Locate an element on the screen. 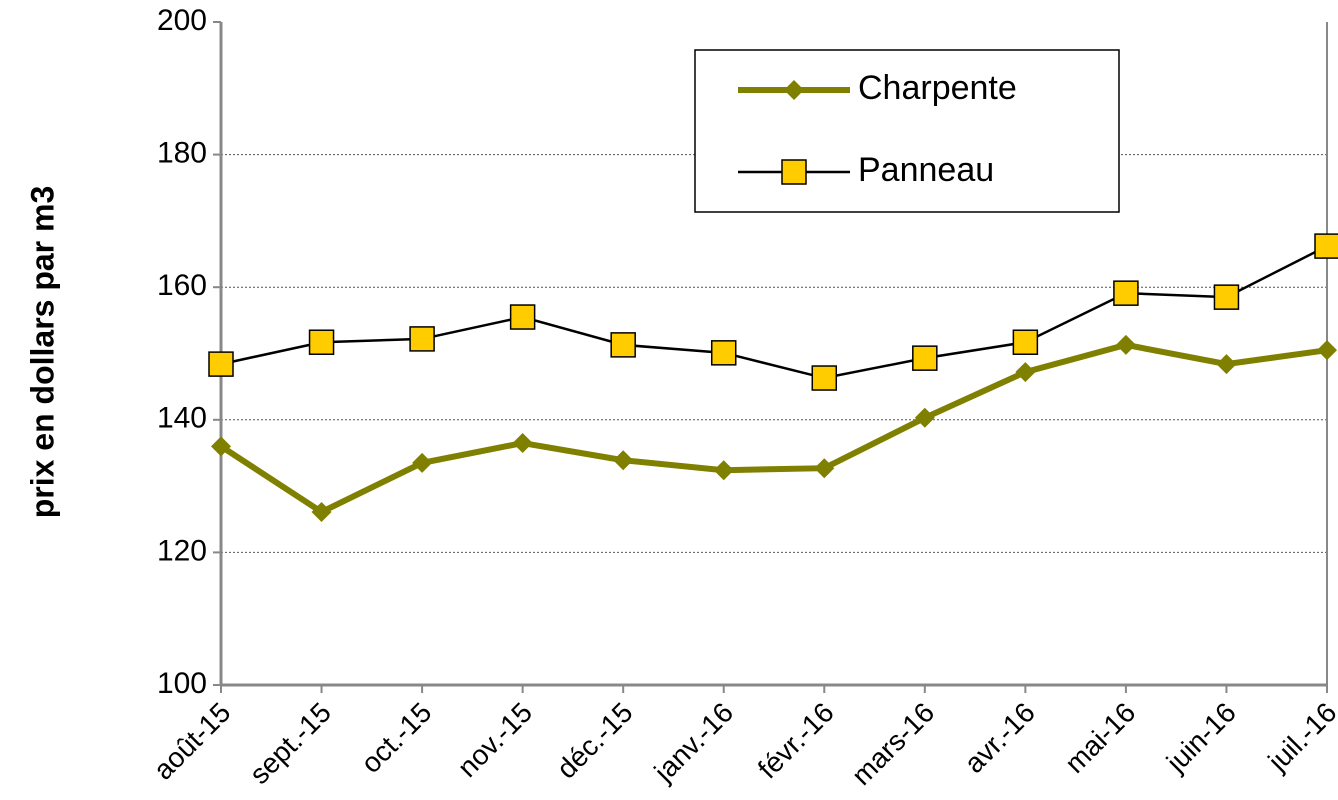 The height and width of the screenshot is (800, 1338). x-tick-label: janv.-16 is located at coordinates (694, 743).